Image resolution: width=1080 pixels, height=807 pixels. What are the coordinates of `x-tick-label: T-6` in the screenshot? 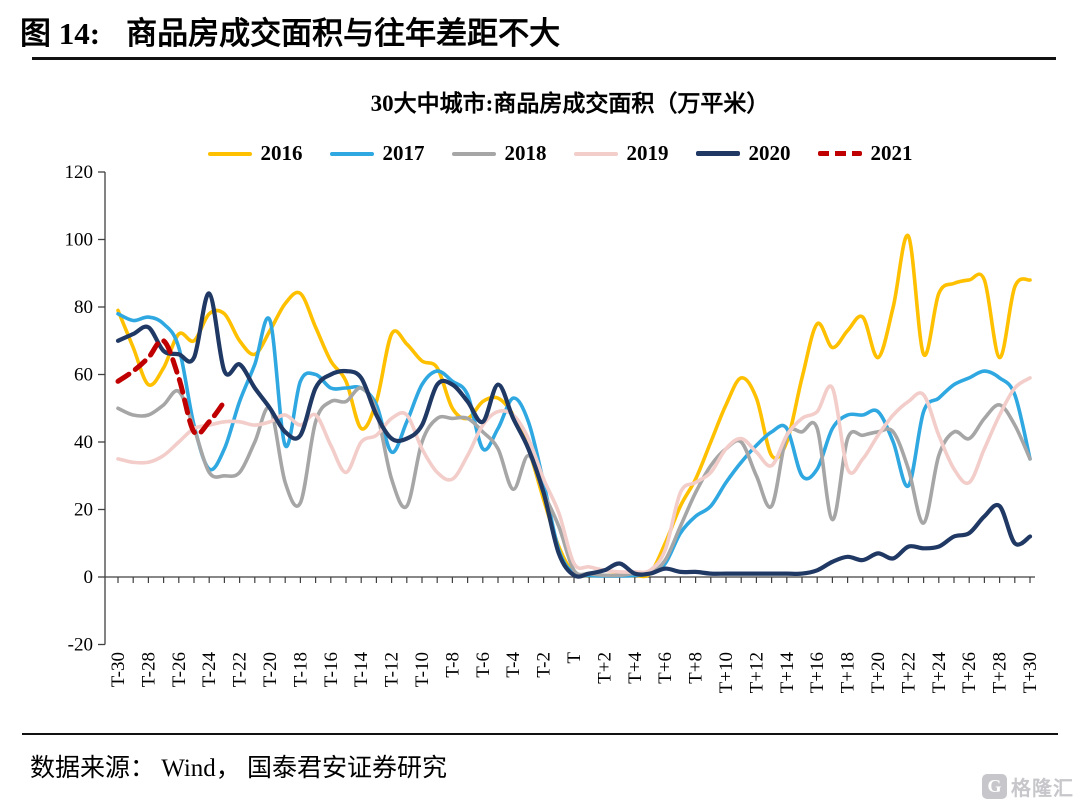 It's located at (483, 665).